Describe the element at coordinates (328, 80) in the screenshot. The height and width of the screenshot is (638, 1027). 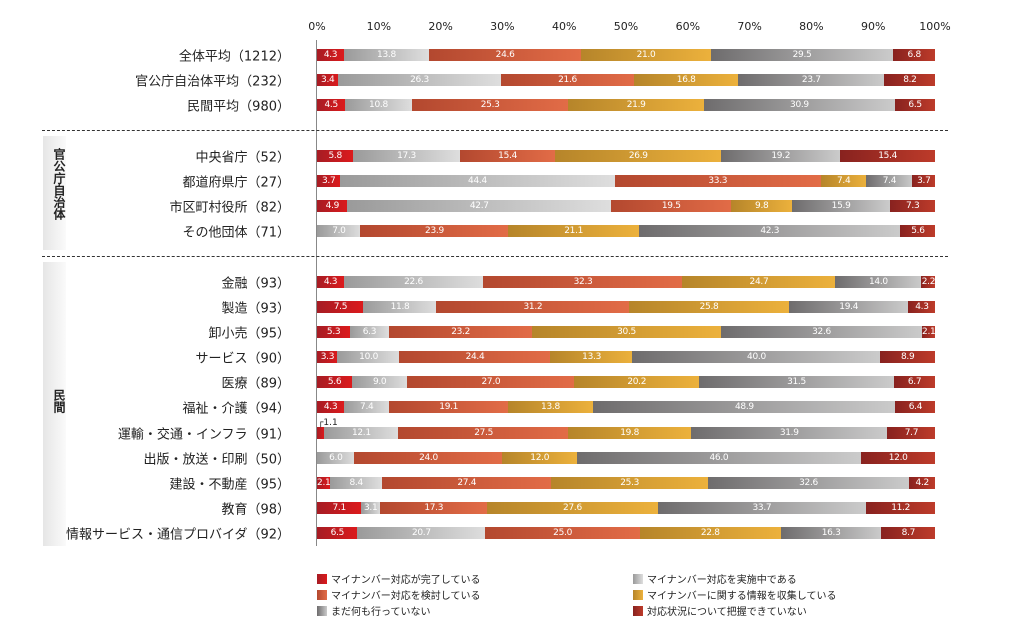
I see `bar-value-label: 3.4` at that location.